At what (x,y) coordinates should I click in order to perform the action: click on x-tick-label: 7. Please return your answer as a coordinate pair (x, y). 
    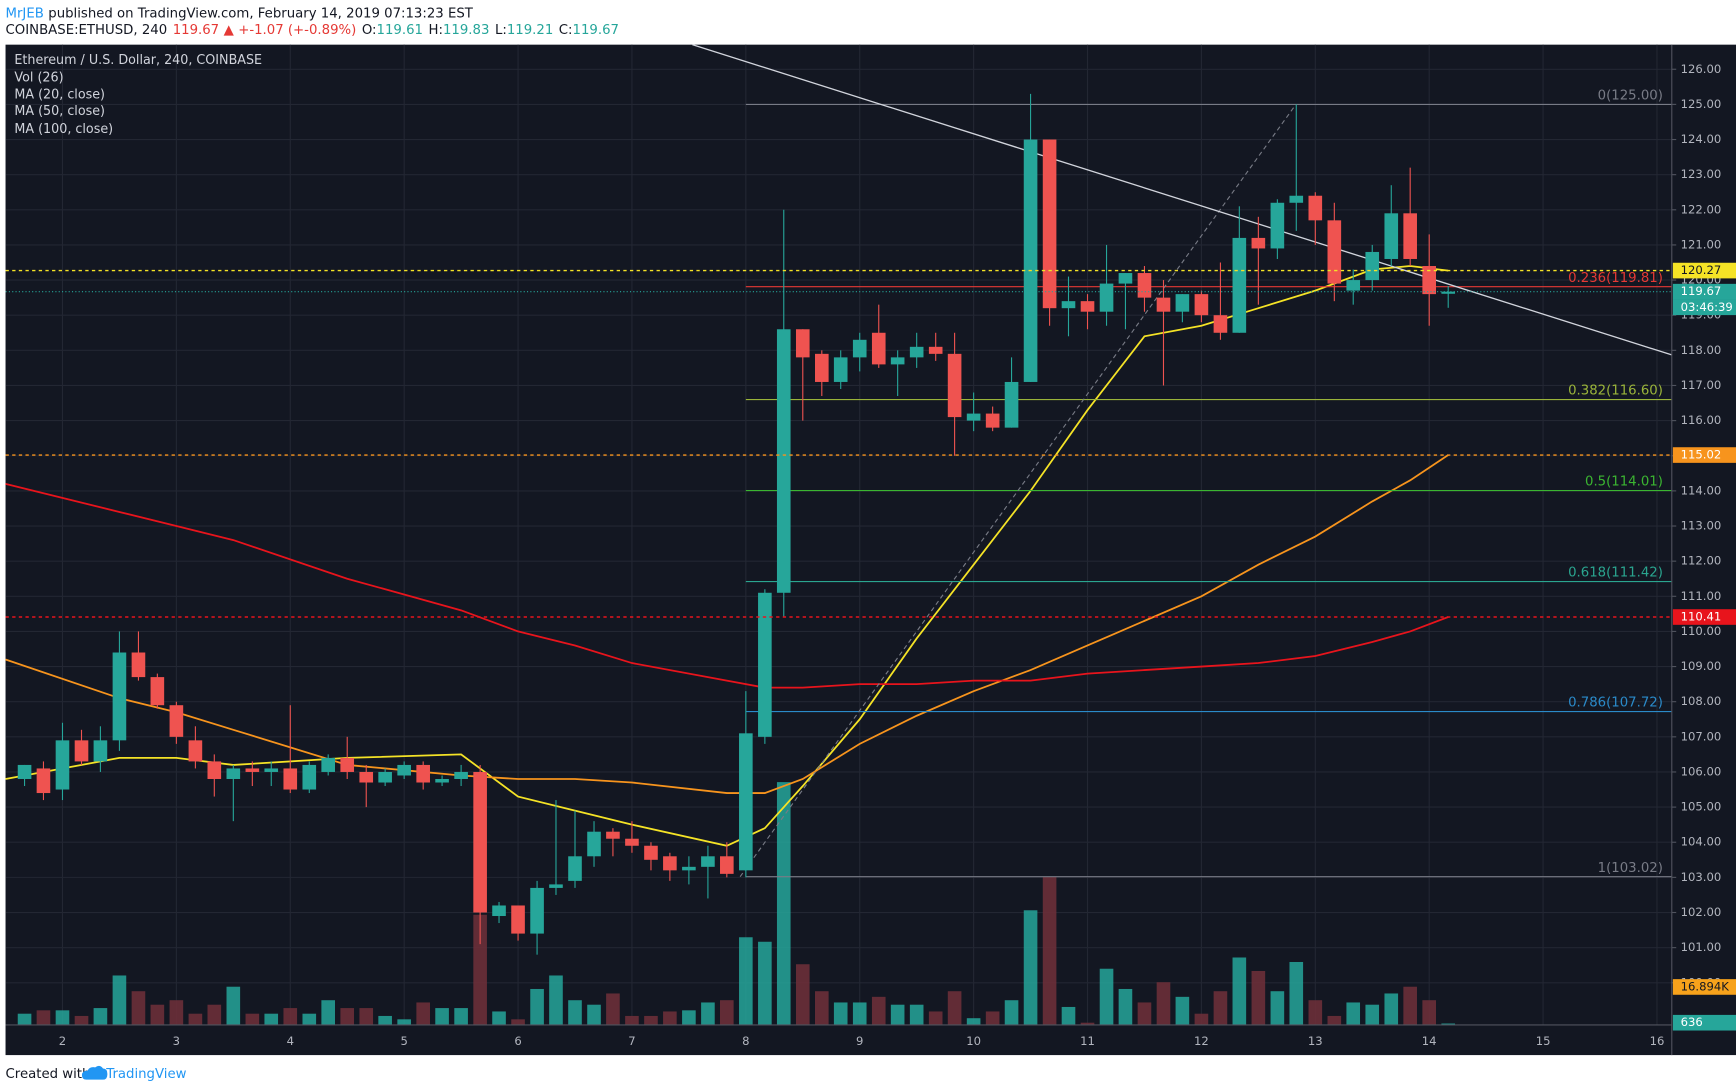
    Looking at the image, I should click on (631, 1041).